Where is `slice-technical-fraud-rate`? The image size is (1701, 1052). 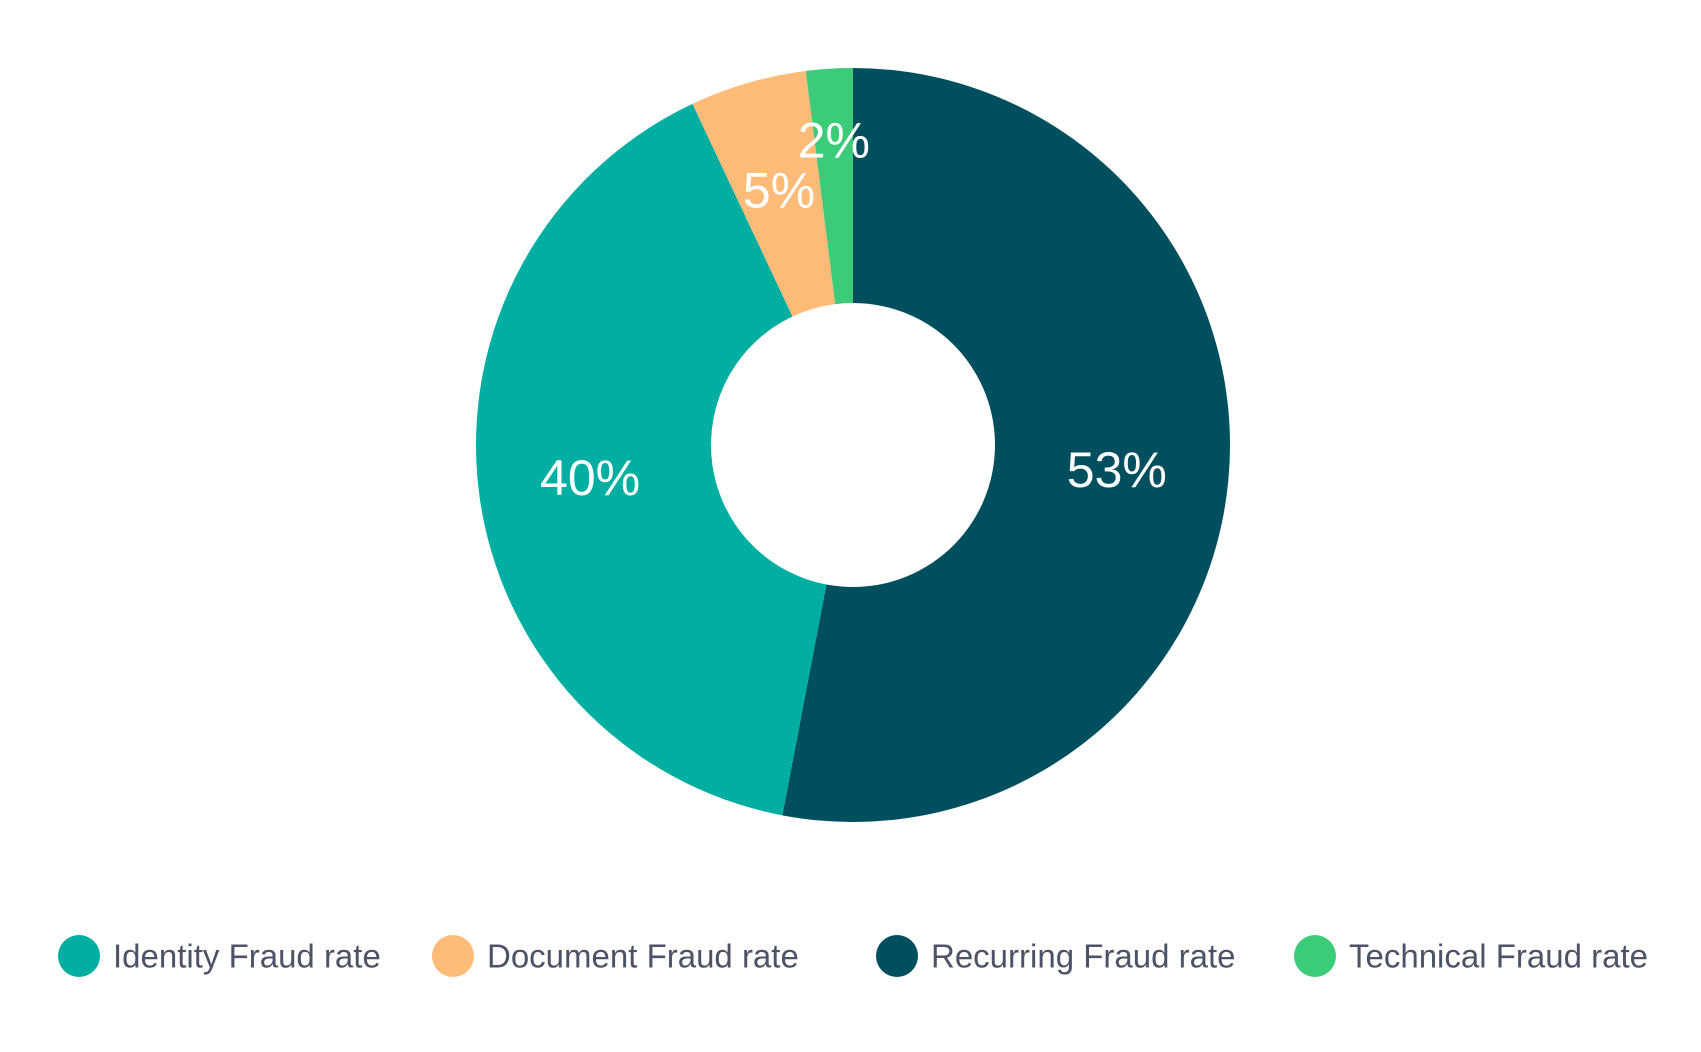 slice-technical-fraud-rate is located at coordinates (829, 186).